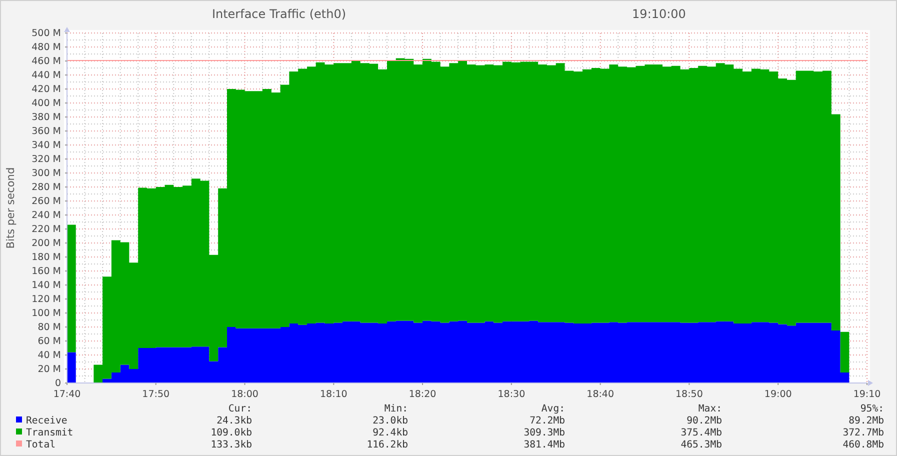 The image size is (897, 456). What do you see at coordinates (279, 14) in the screenshot?
I see `chart-title: Interface Traffic (eth0)` at bounding box center [279, 14].